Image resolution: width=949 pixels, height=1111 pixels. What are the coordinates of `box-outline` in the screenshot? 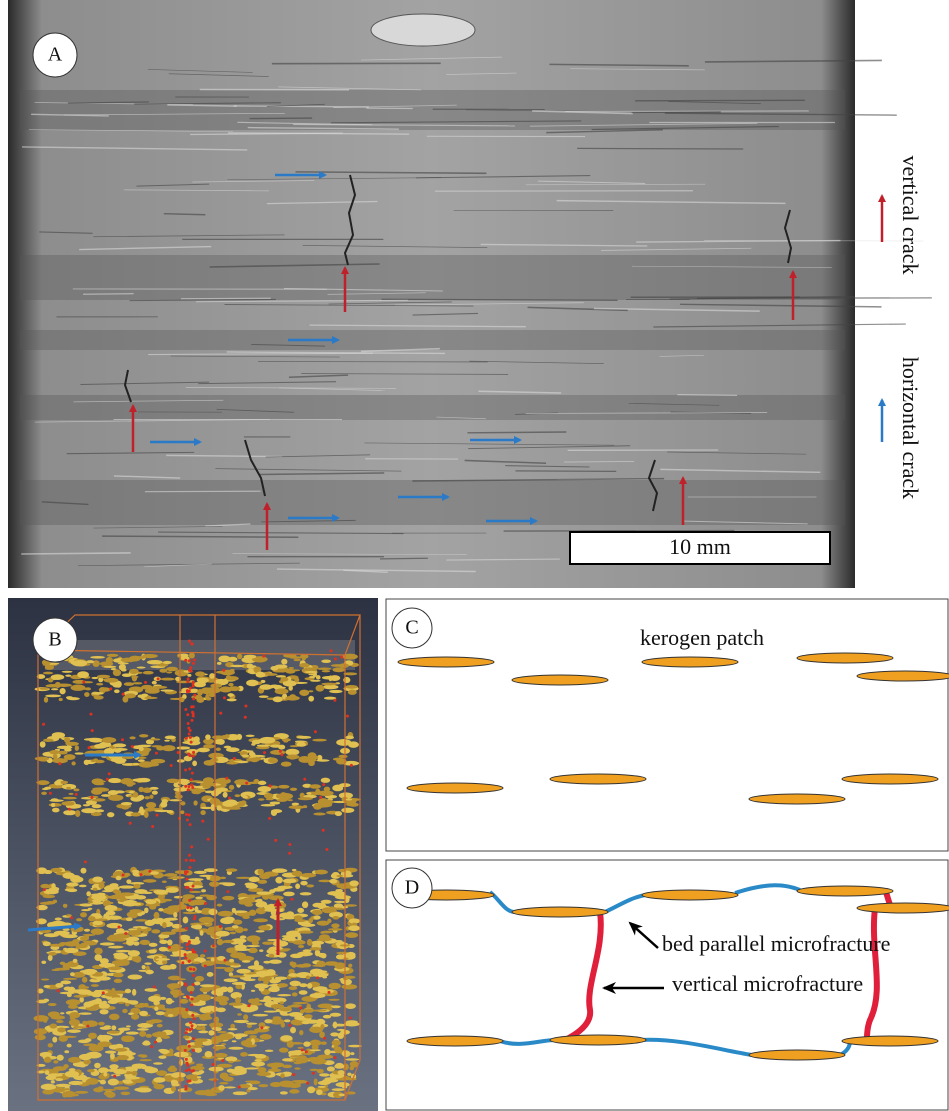 It's located at (199, 857).